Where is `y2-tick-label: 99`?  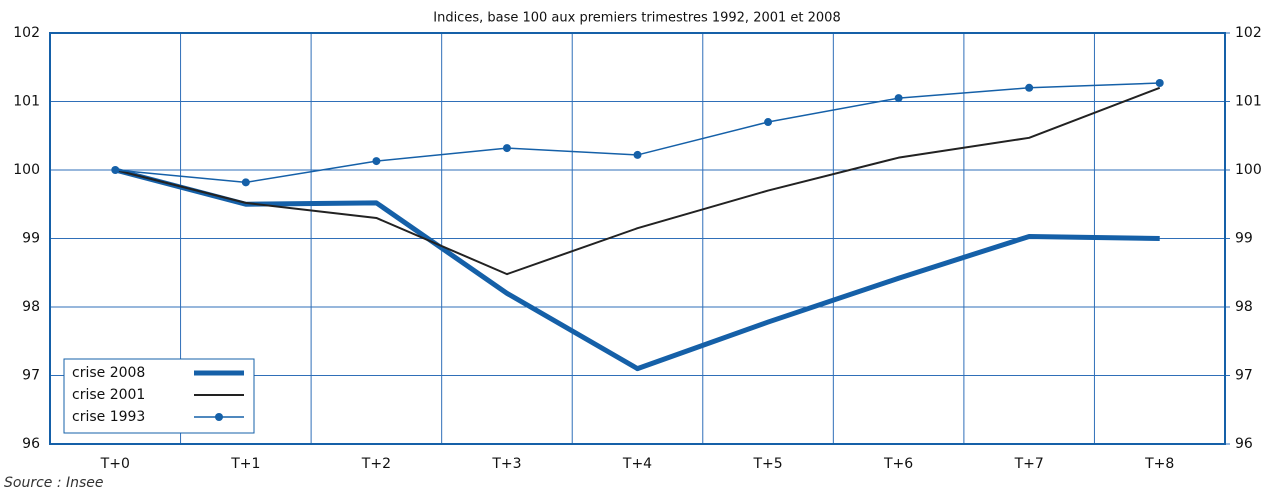 y2-tick-label: 99 is located at coordinates (1244, 239).